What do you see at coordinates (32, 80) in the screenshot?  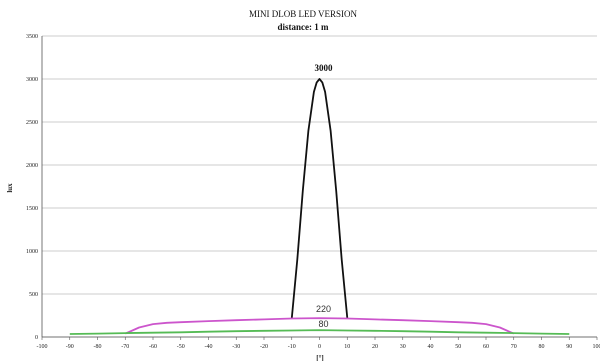 I see `y-tick-label: 3000` at bounding box center [32, 80].